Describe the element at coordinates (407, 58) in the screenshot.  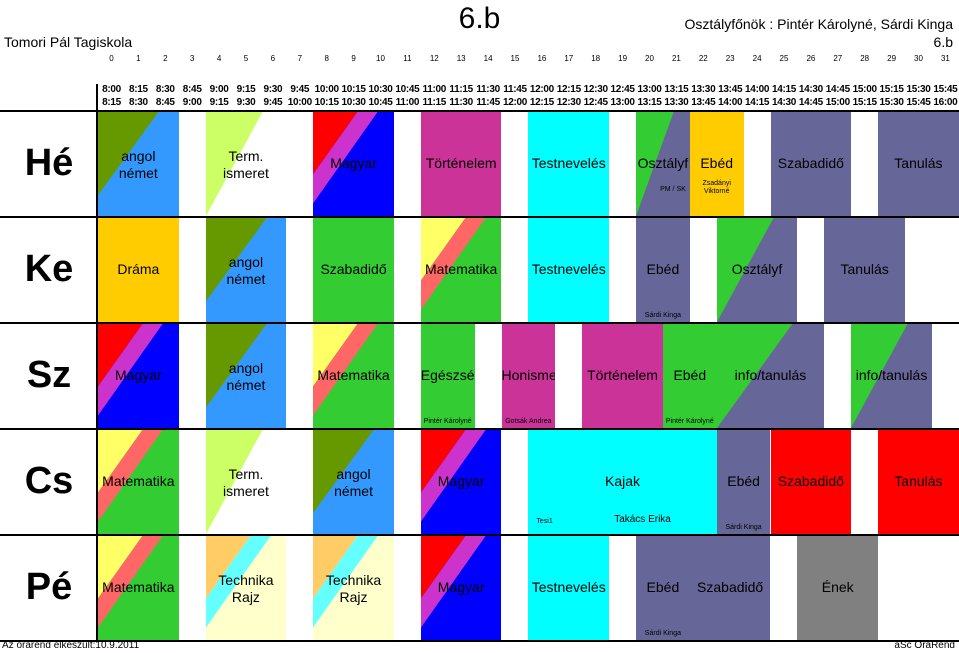
I see `slot-number: 11` at that location.